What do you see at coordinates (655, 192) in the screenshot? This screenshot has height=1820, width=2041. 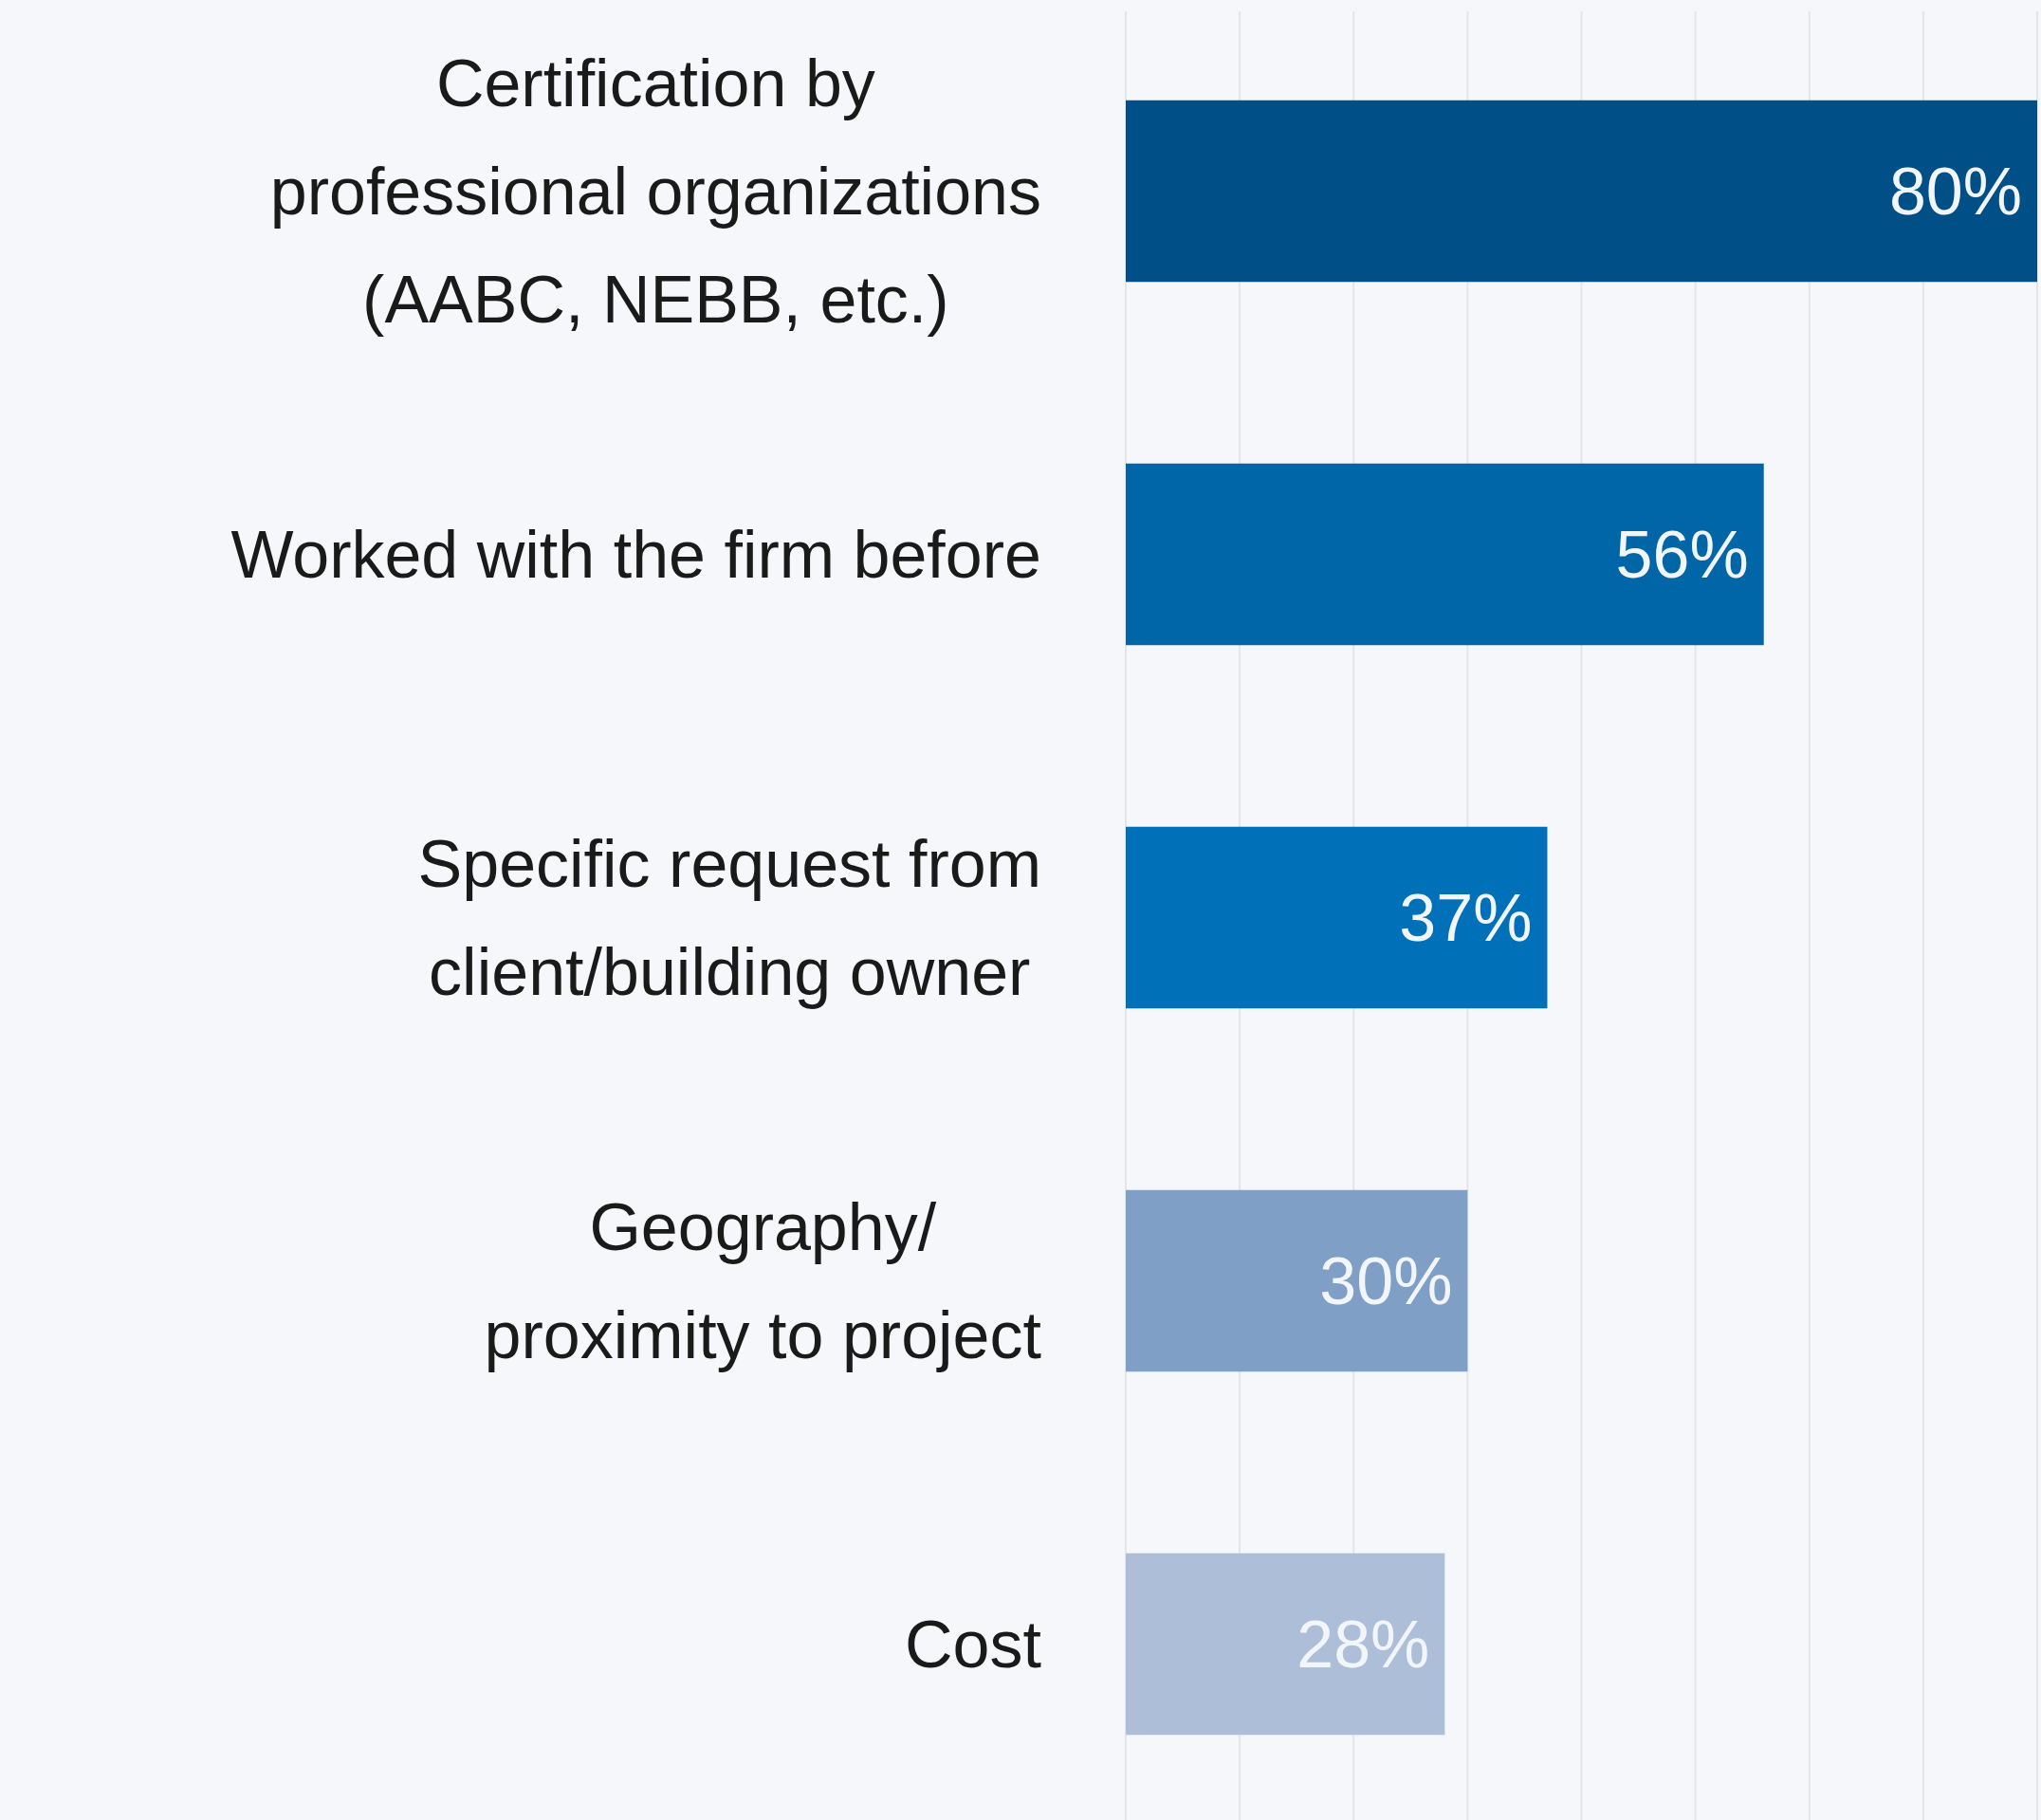 I see `y-tick-label: Certification by professional organizations (AABC, NEBB, etc.)` at bounding box center [655, 192].